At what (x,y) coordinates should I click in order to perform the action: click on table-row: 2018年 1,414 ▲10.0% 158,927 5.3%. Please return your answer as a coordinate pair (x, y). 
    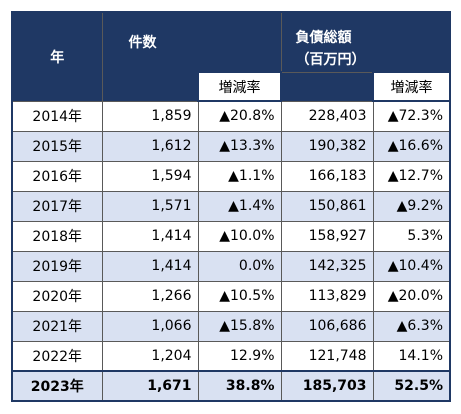
    Looking at the image, I should click on (231, 236).